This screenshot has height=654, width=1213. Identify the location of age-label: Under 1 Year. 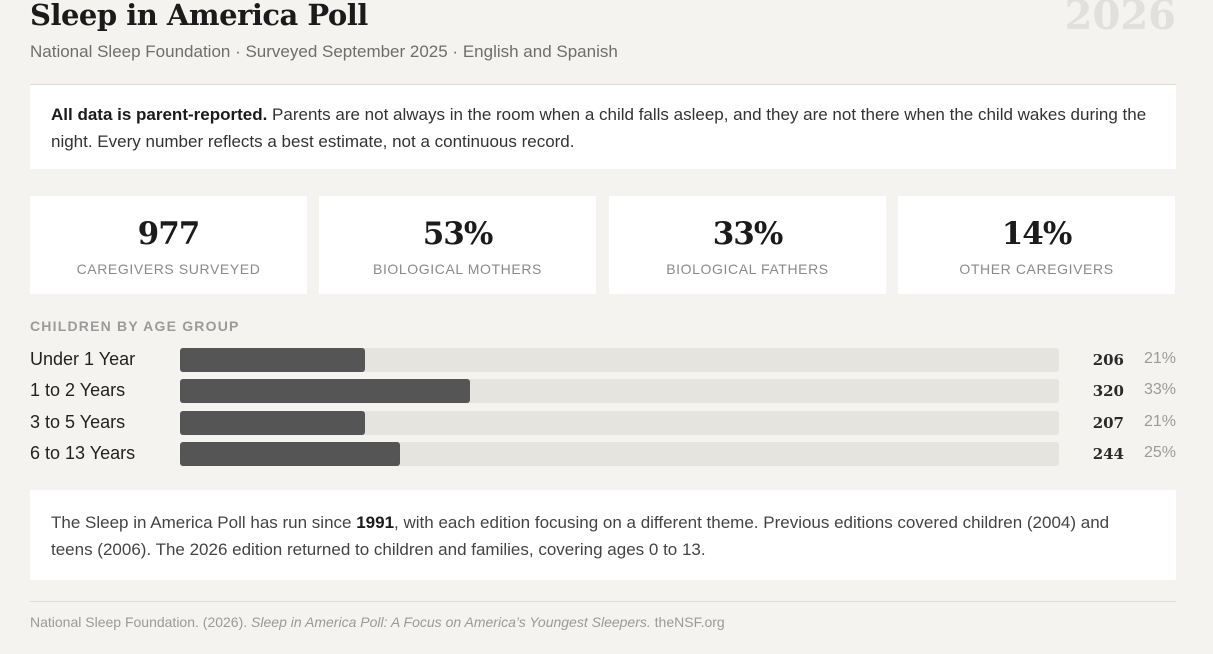
(83, 359).